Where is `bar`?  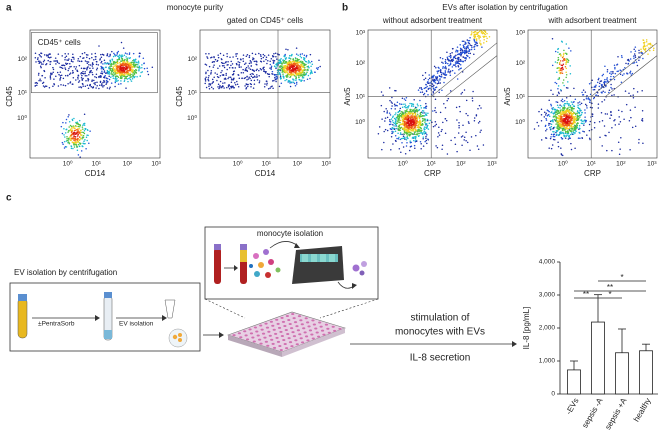 bar is located at coordinates (598, 358).